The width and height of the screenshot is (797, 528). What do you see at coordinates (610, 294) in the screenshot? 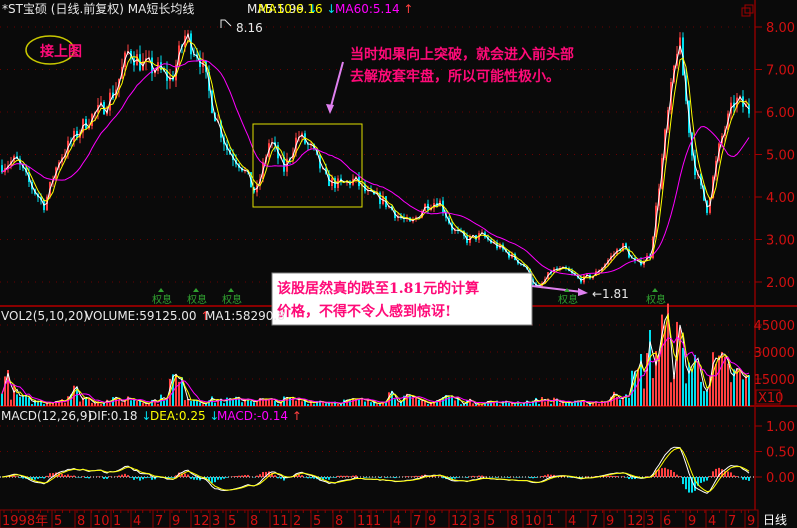
I see `low-mark: ←1.81` at bounding box center [610, 294].